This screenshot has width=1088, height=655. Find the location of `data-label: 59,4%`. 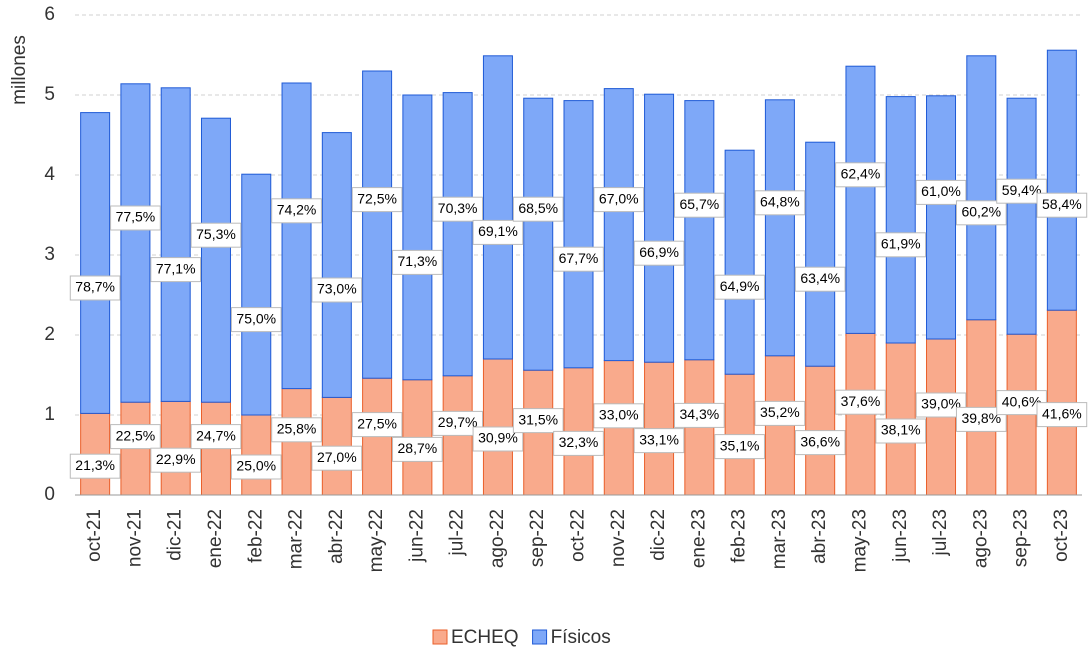

data-label: 59,4% is located at coordinates (1022, 190).